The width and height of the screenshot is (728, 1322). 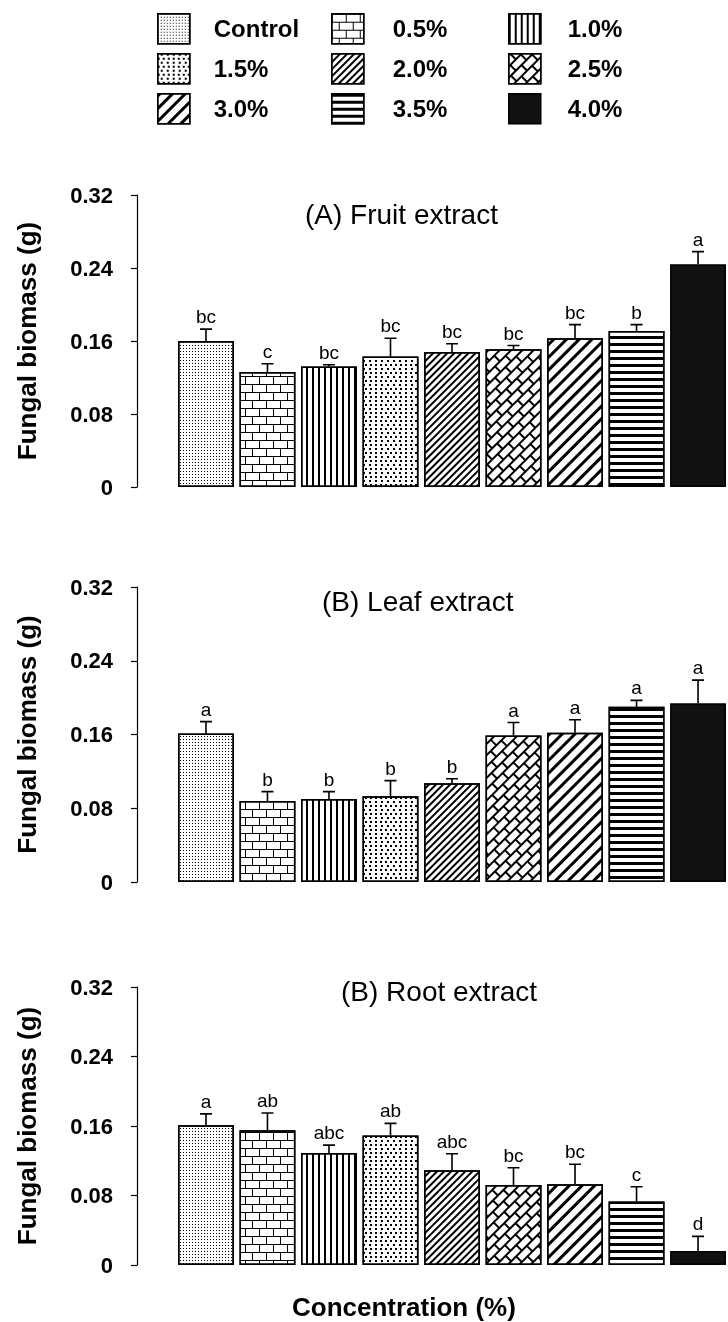 I want to click on legend-label: 1.0%, so click(x=595, y=29).